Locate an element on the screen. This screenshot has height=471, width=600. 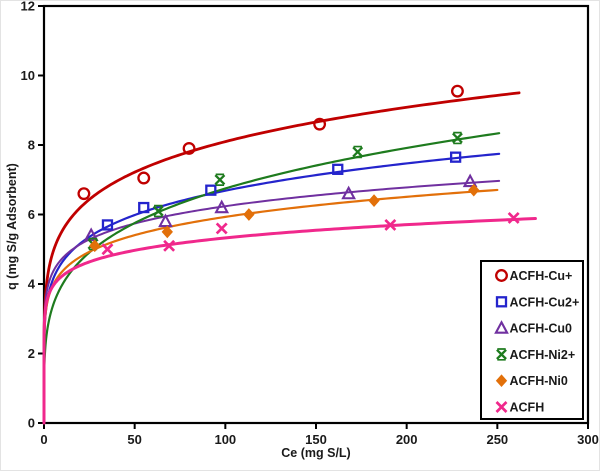
y-axis-tick-label: 2 is located at coordinates (31, 353).